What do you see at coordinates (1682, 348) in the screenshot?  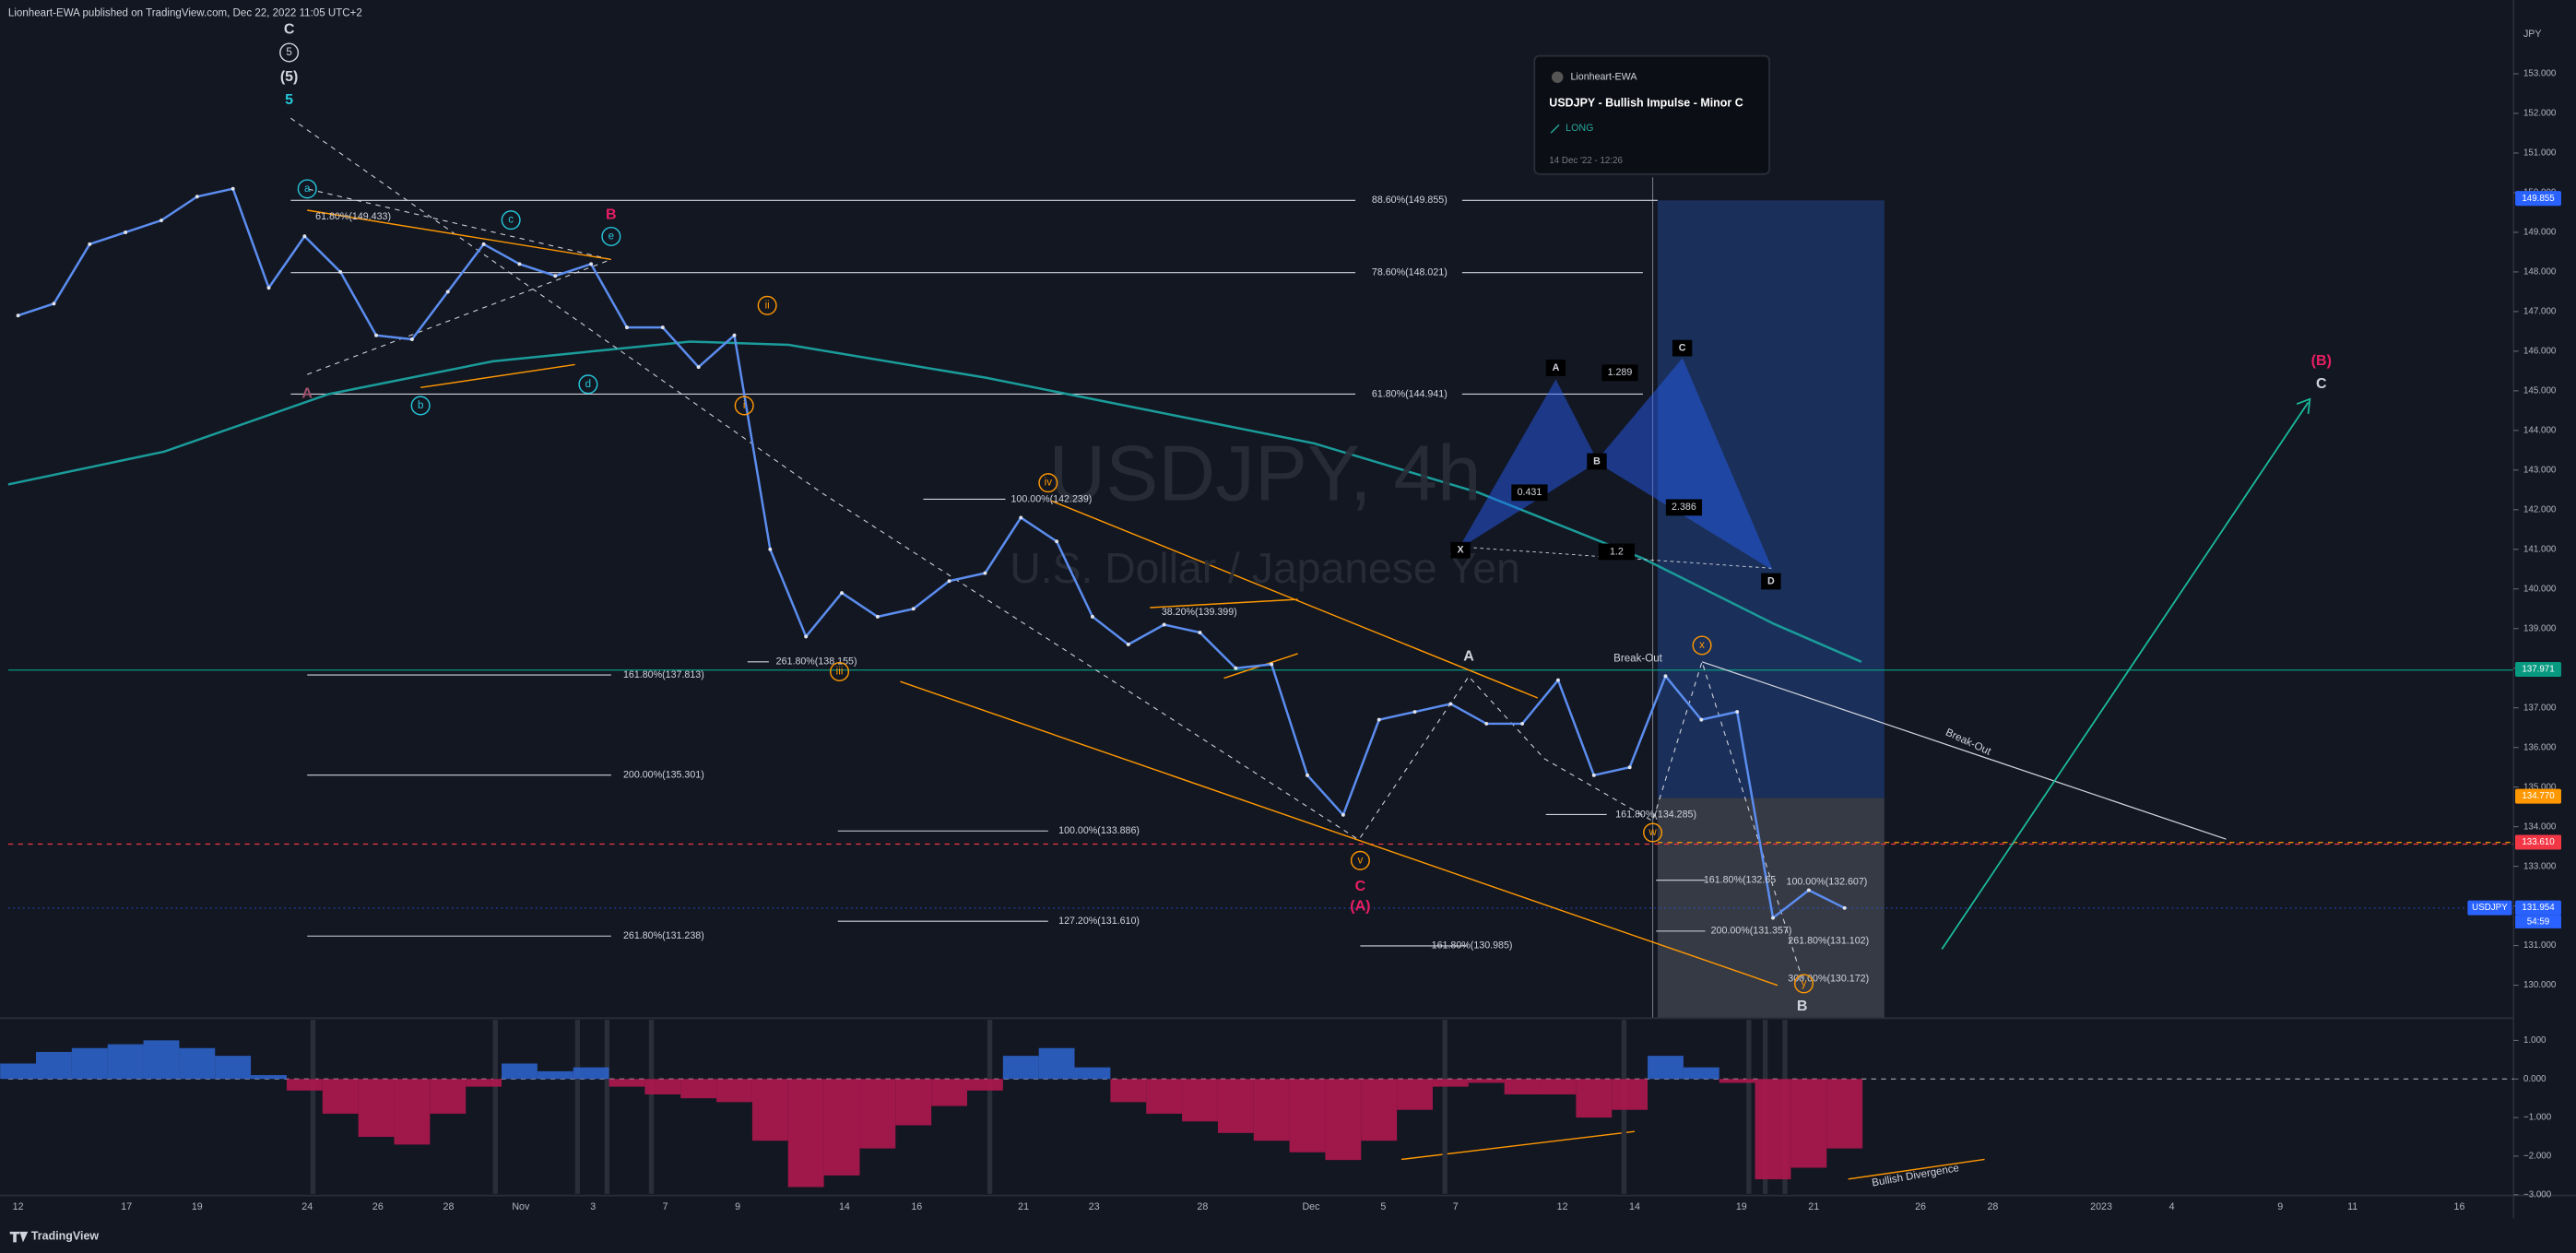 I see `wave-label: C` at bounding box center [1682, 348].